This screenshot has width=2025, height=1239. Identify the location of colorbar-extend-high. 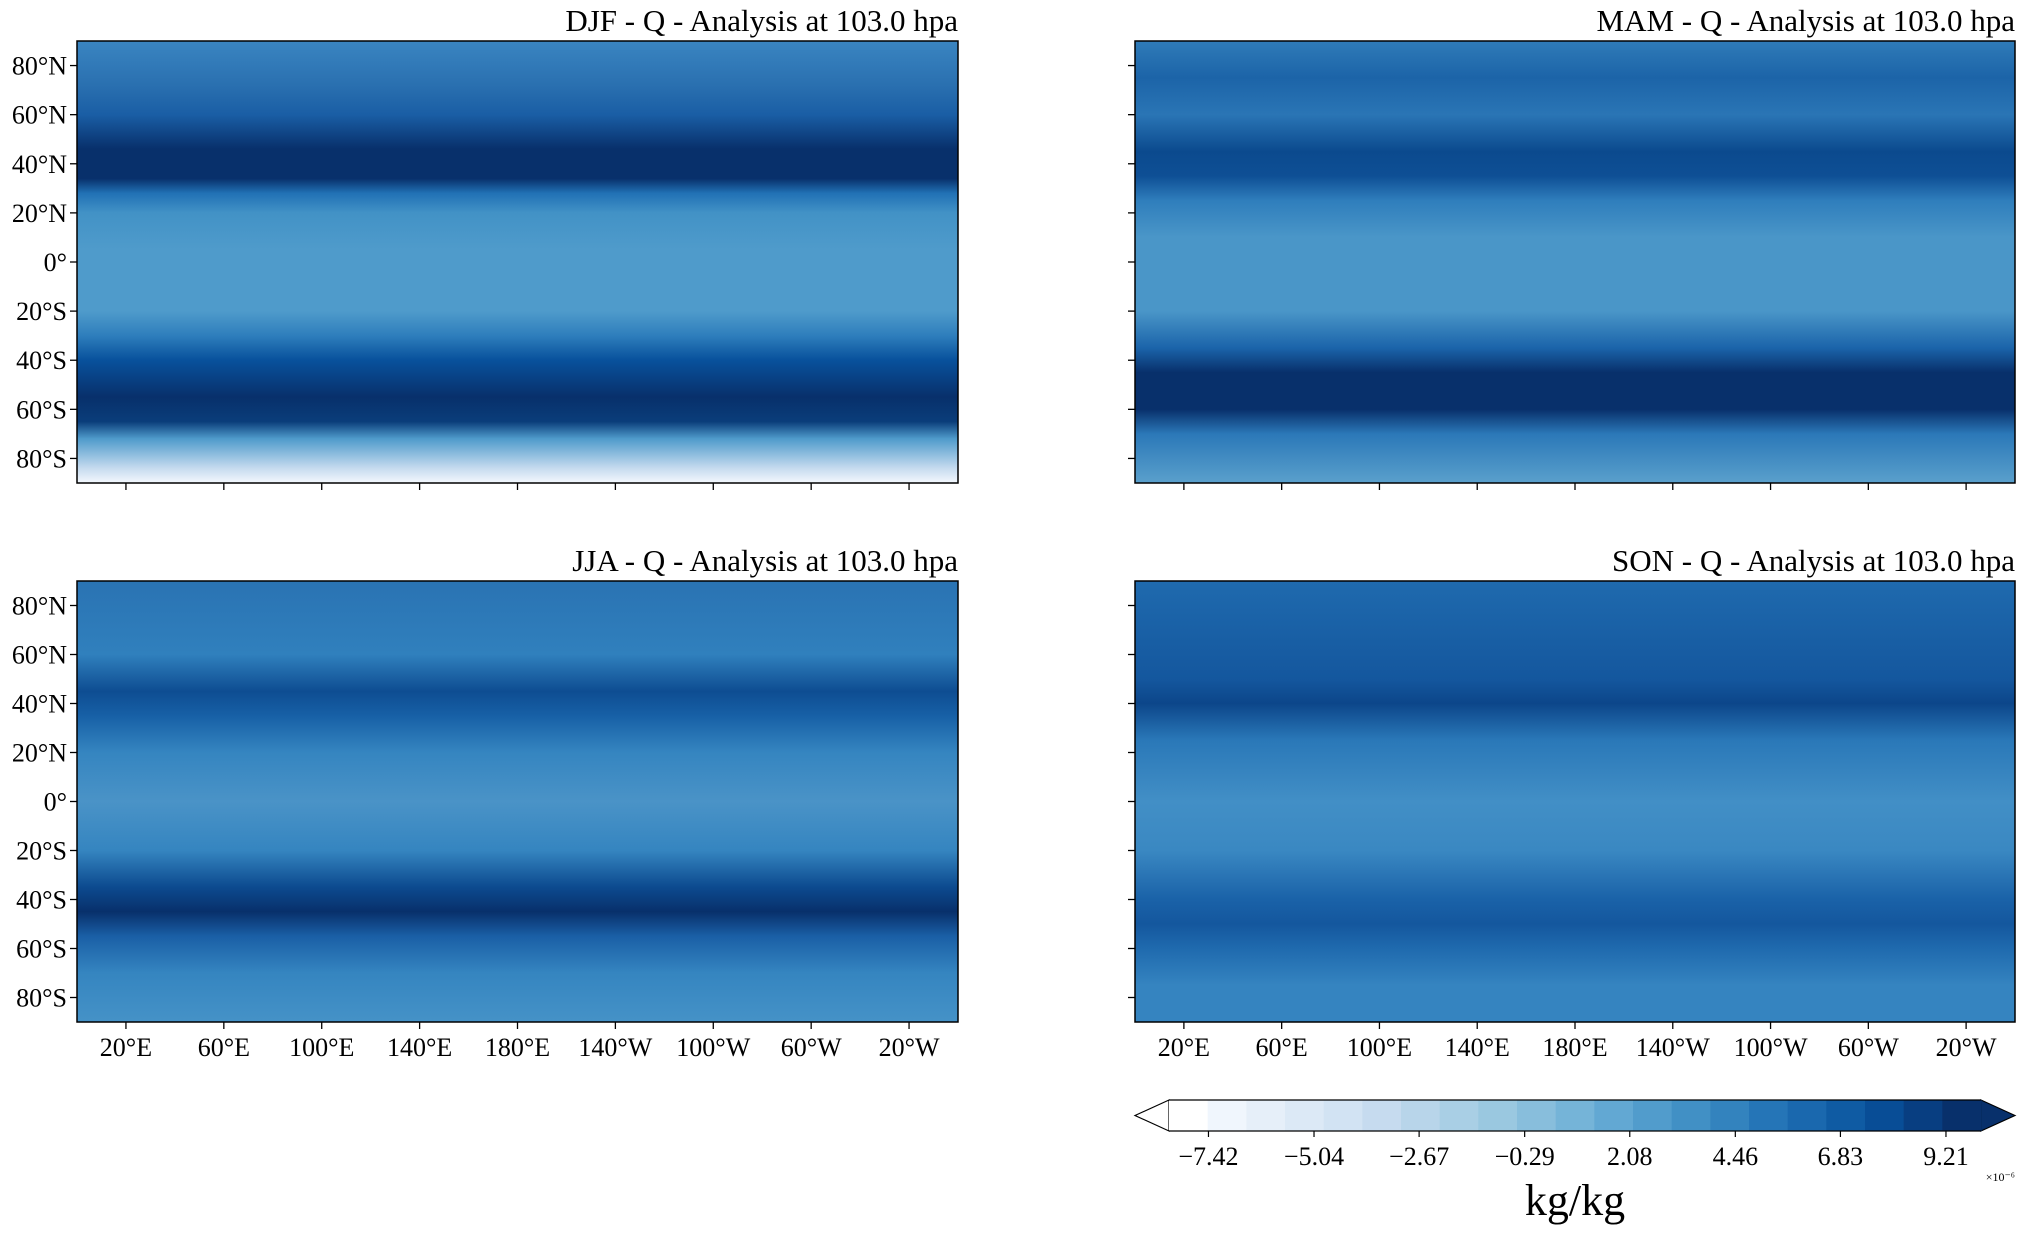
(1998, 1115).